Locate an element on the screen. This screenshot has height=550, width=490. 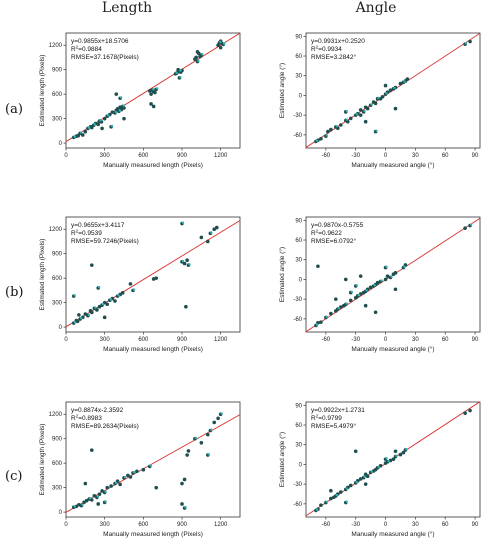
y-axis-label: Estimated angle (°) is located at coordinates (282, 459).